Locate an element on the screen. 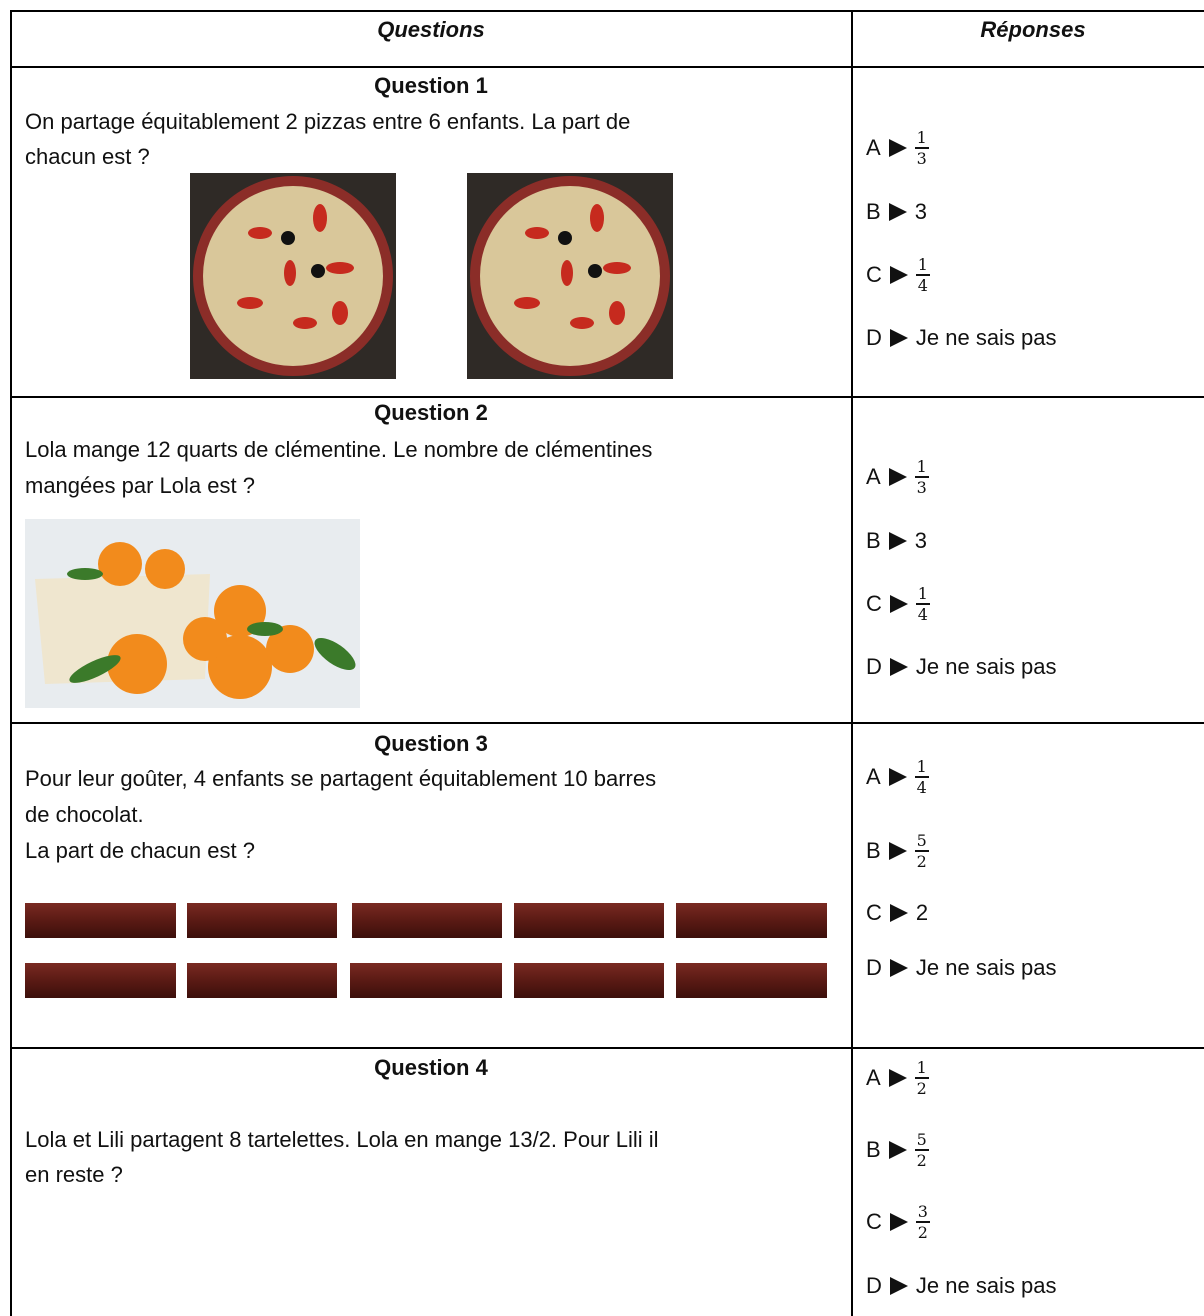  question-text: La part de chacun est ? is located at coordinates (140, 850).